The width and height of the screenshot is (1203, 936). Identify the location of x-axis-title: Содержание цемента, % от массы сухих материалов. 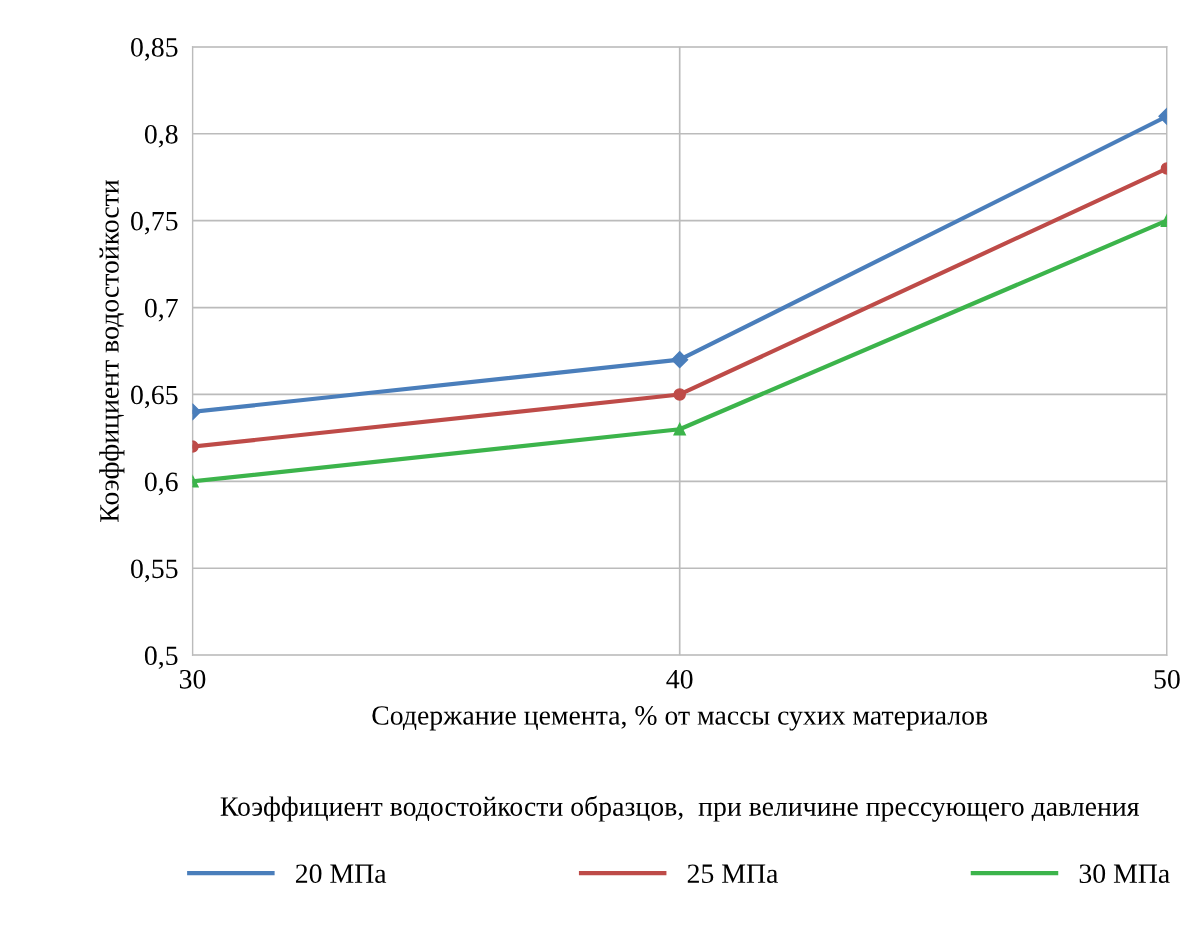
(680, 718).